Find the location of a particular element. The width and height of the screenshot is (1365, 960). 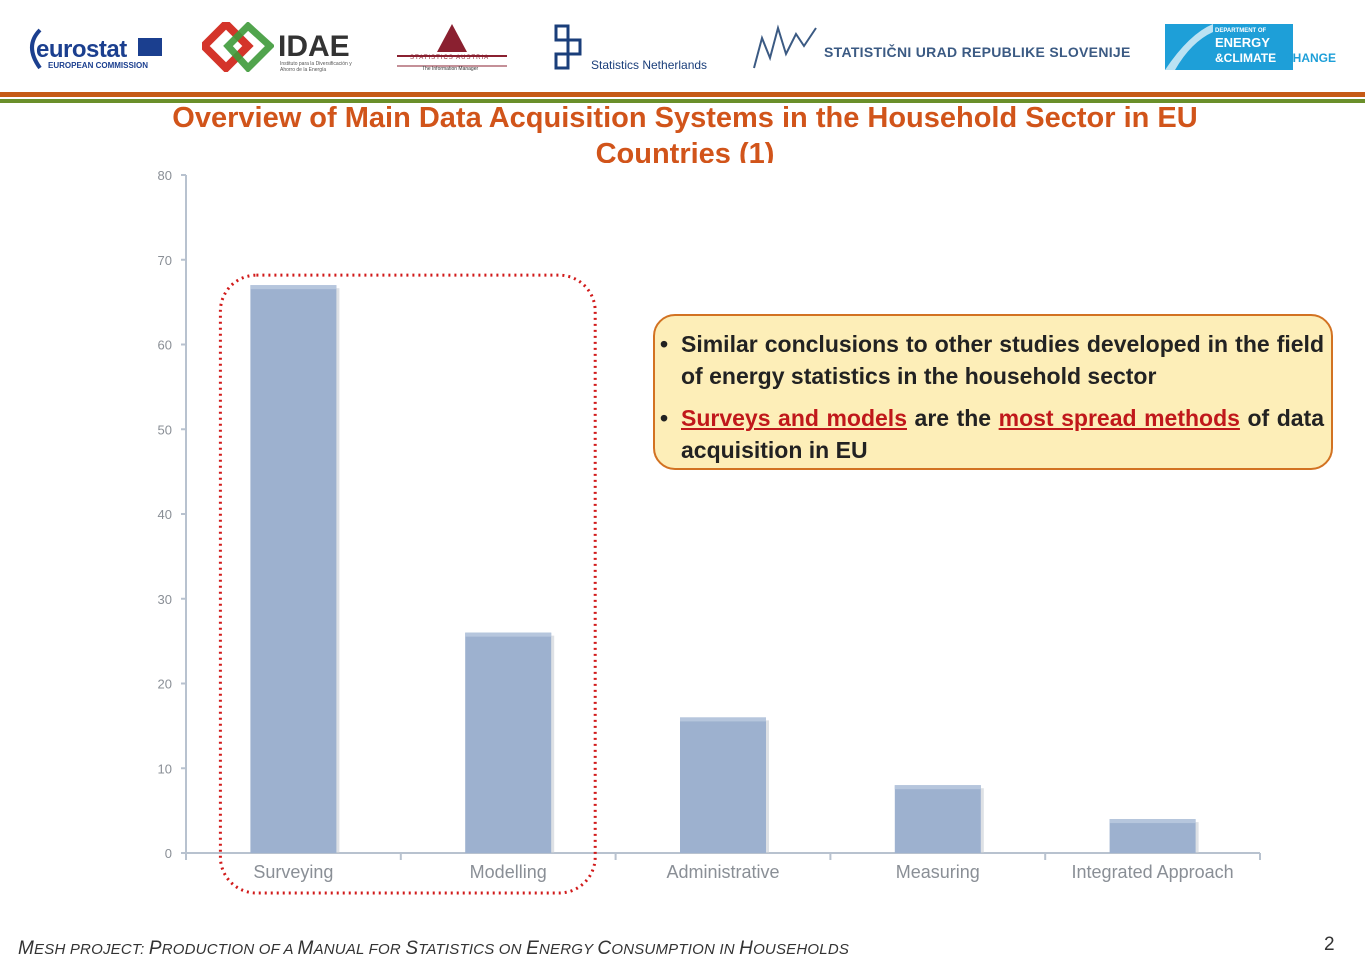

decc-energy: ENERGY is located at coordinates (1242, 42).